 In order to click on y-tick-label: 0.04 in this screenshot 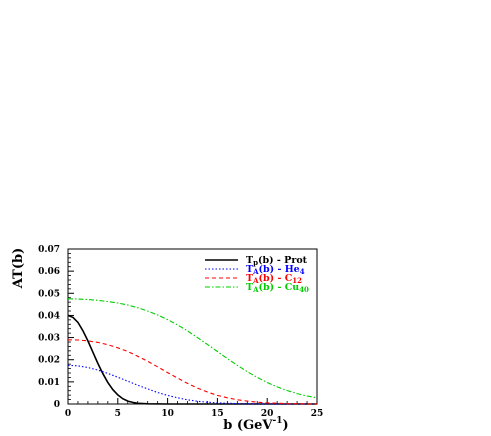, I will do `click(49, 316)`.